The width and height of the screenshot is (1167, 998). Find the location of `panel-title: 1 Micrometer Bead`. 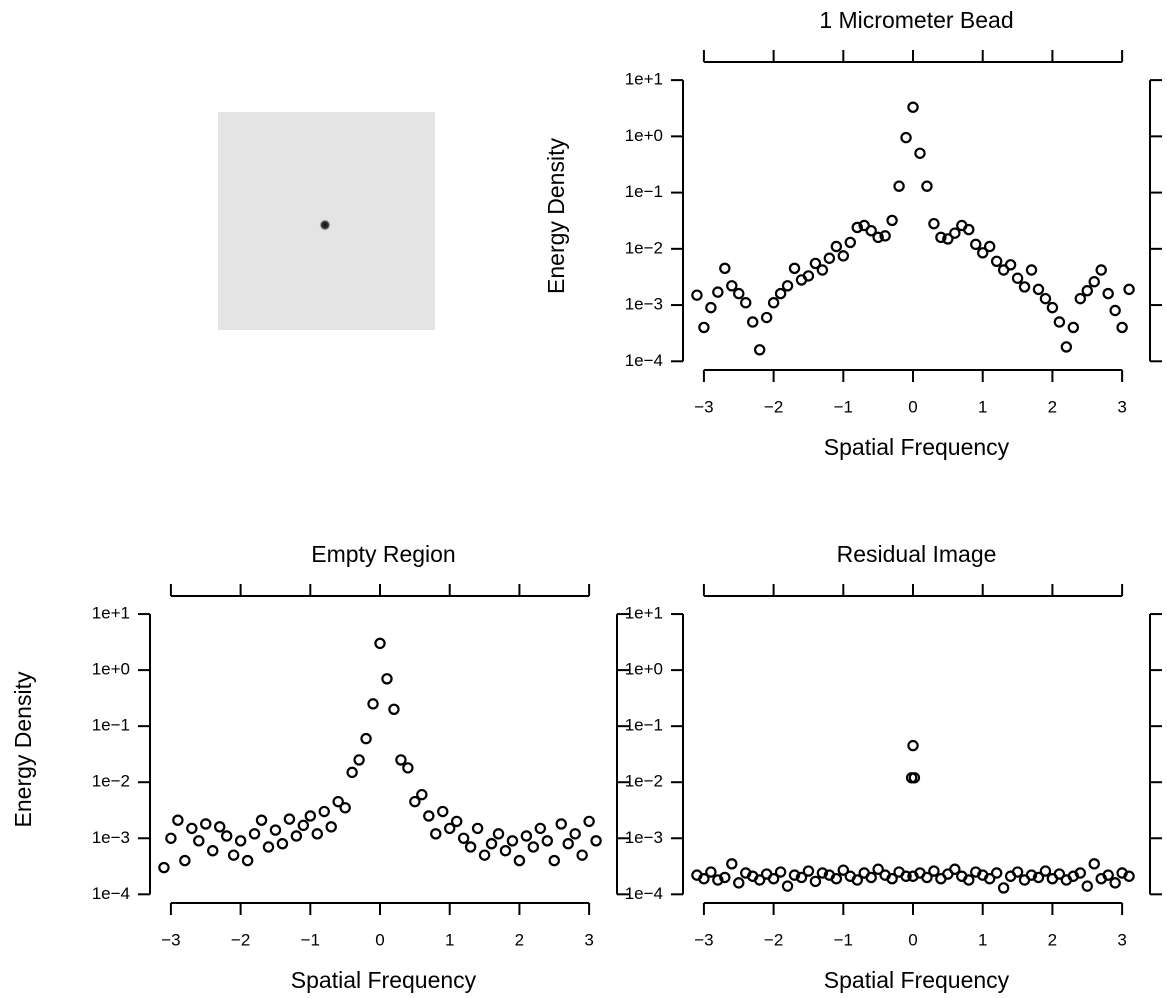

panel-title: 1 Micrometer Bead is located at coordinates (916, 20).